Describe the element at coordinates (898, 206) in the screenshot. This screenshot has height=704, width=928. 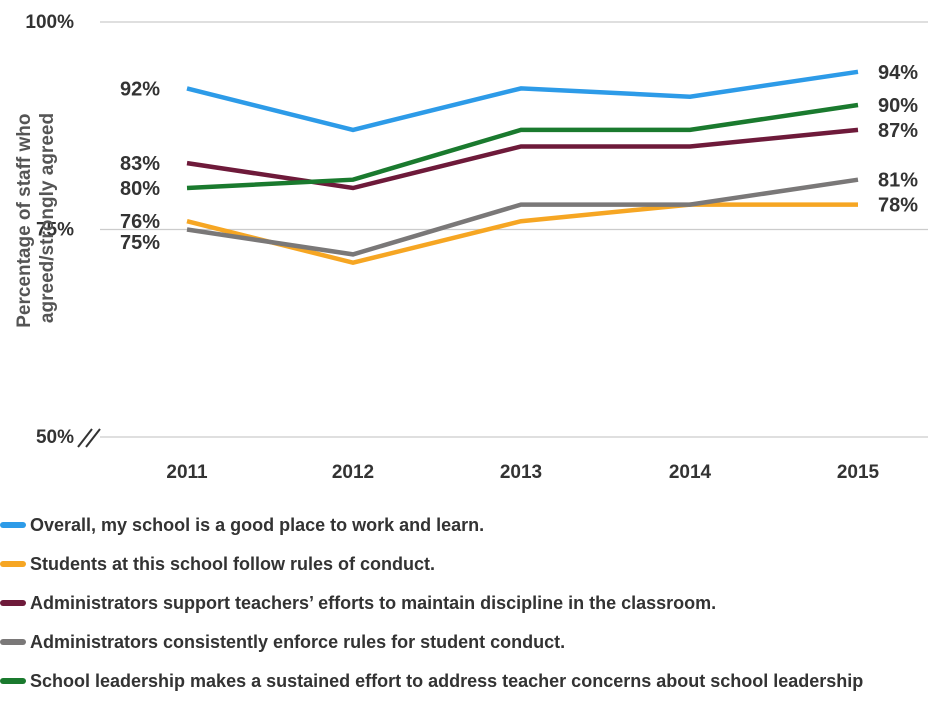
I see `end-value-label: 78%` at that location.